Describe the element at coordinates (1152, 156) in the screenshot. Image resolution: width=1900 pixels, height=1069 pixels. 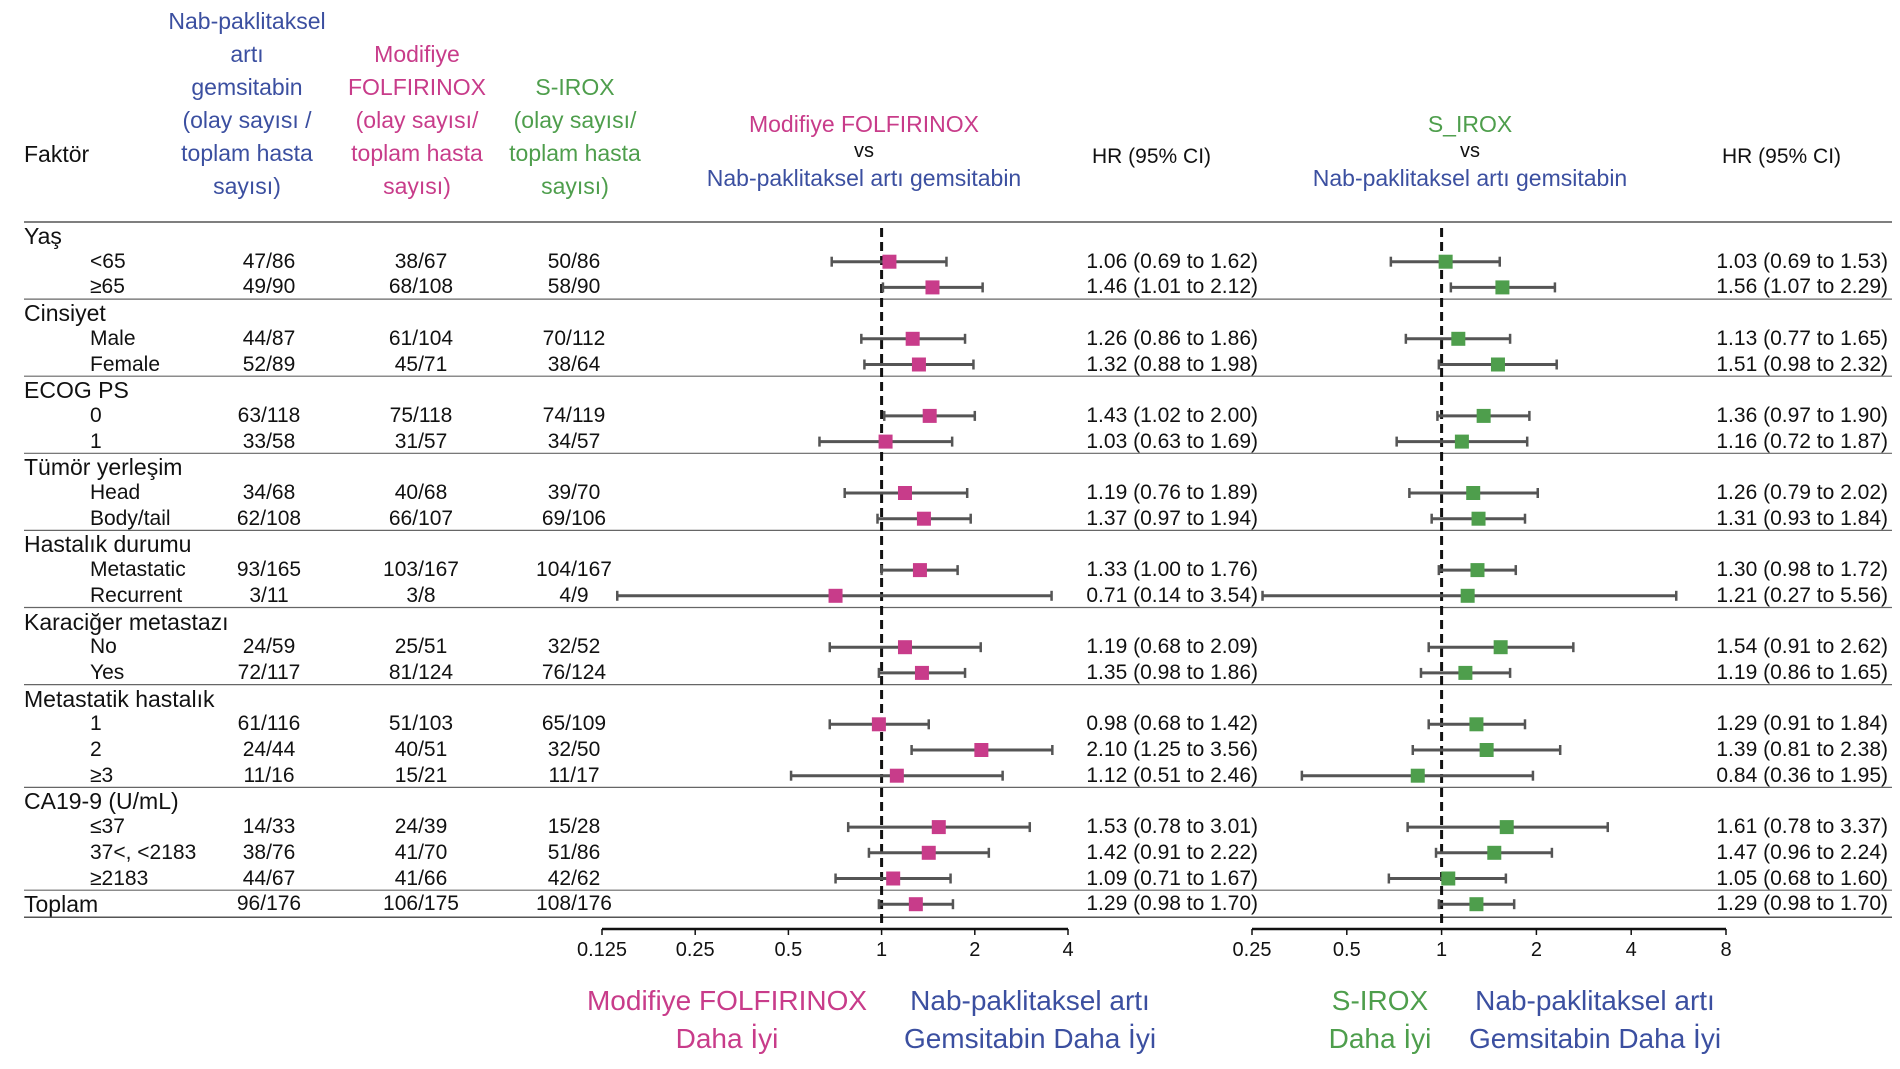
I see `hr-left-header: HR (95% CI)` at that location.